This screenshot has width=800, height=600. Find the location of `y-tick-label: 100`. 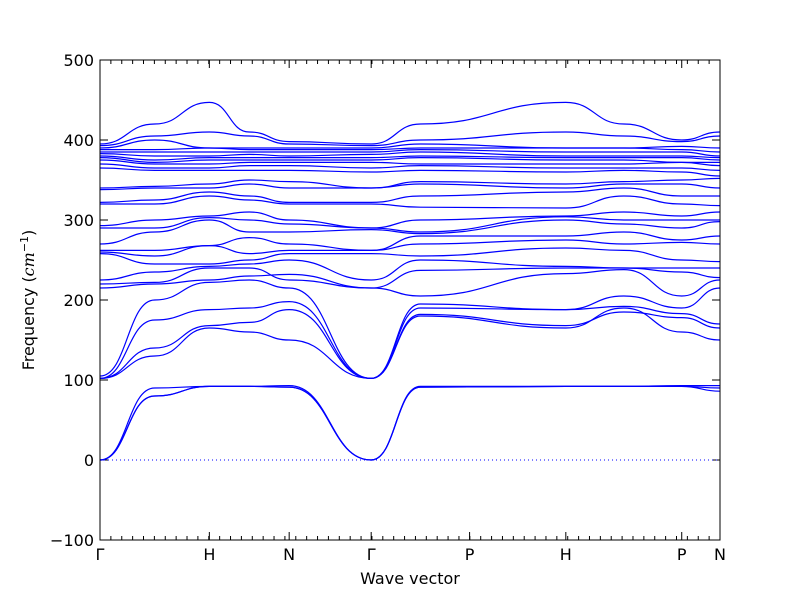

y-tick-label: 100 is located at coordinates (78, 380).